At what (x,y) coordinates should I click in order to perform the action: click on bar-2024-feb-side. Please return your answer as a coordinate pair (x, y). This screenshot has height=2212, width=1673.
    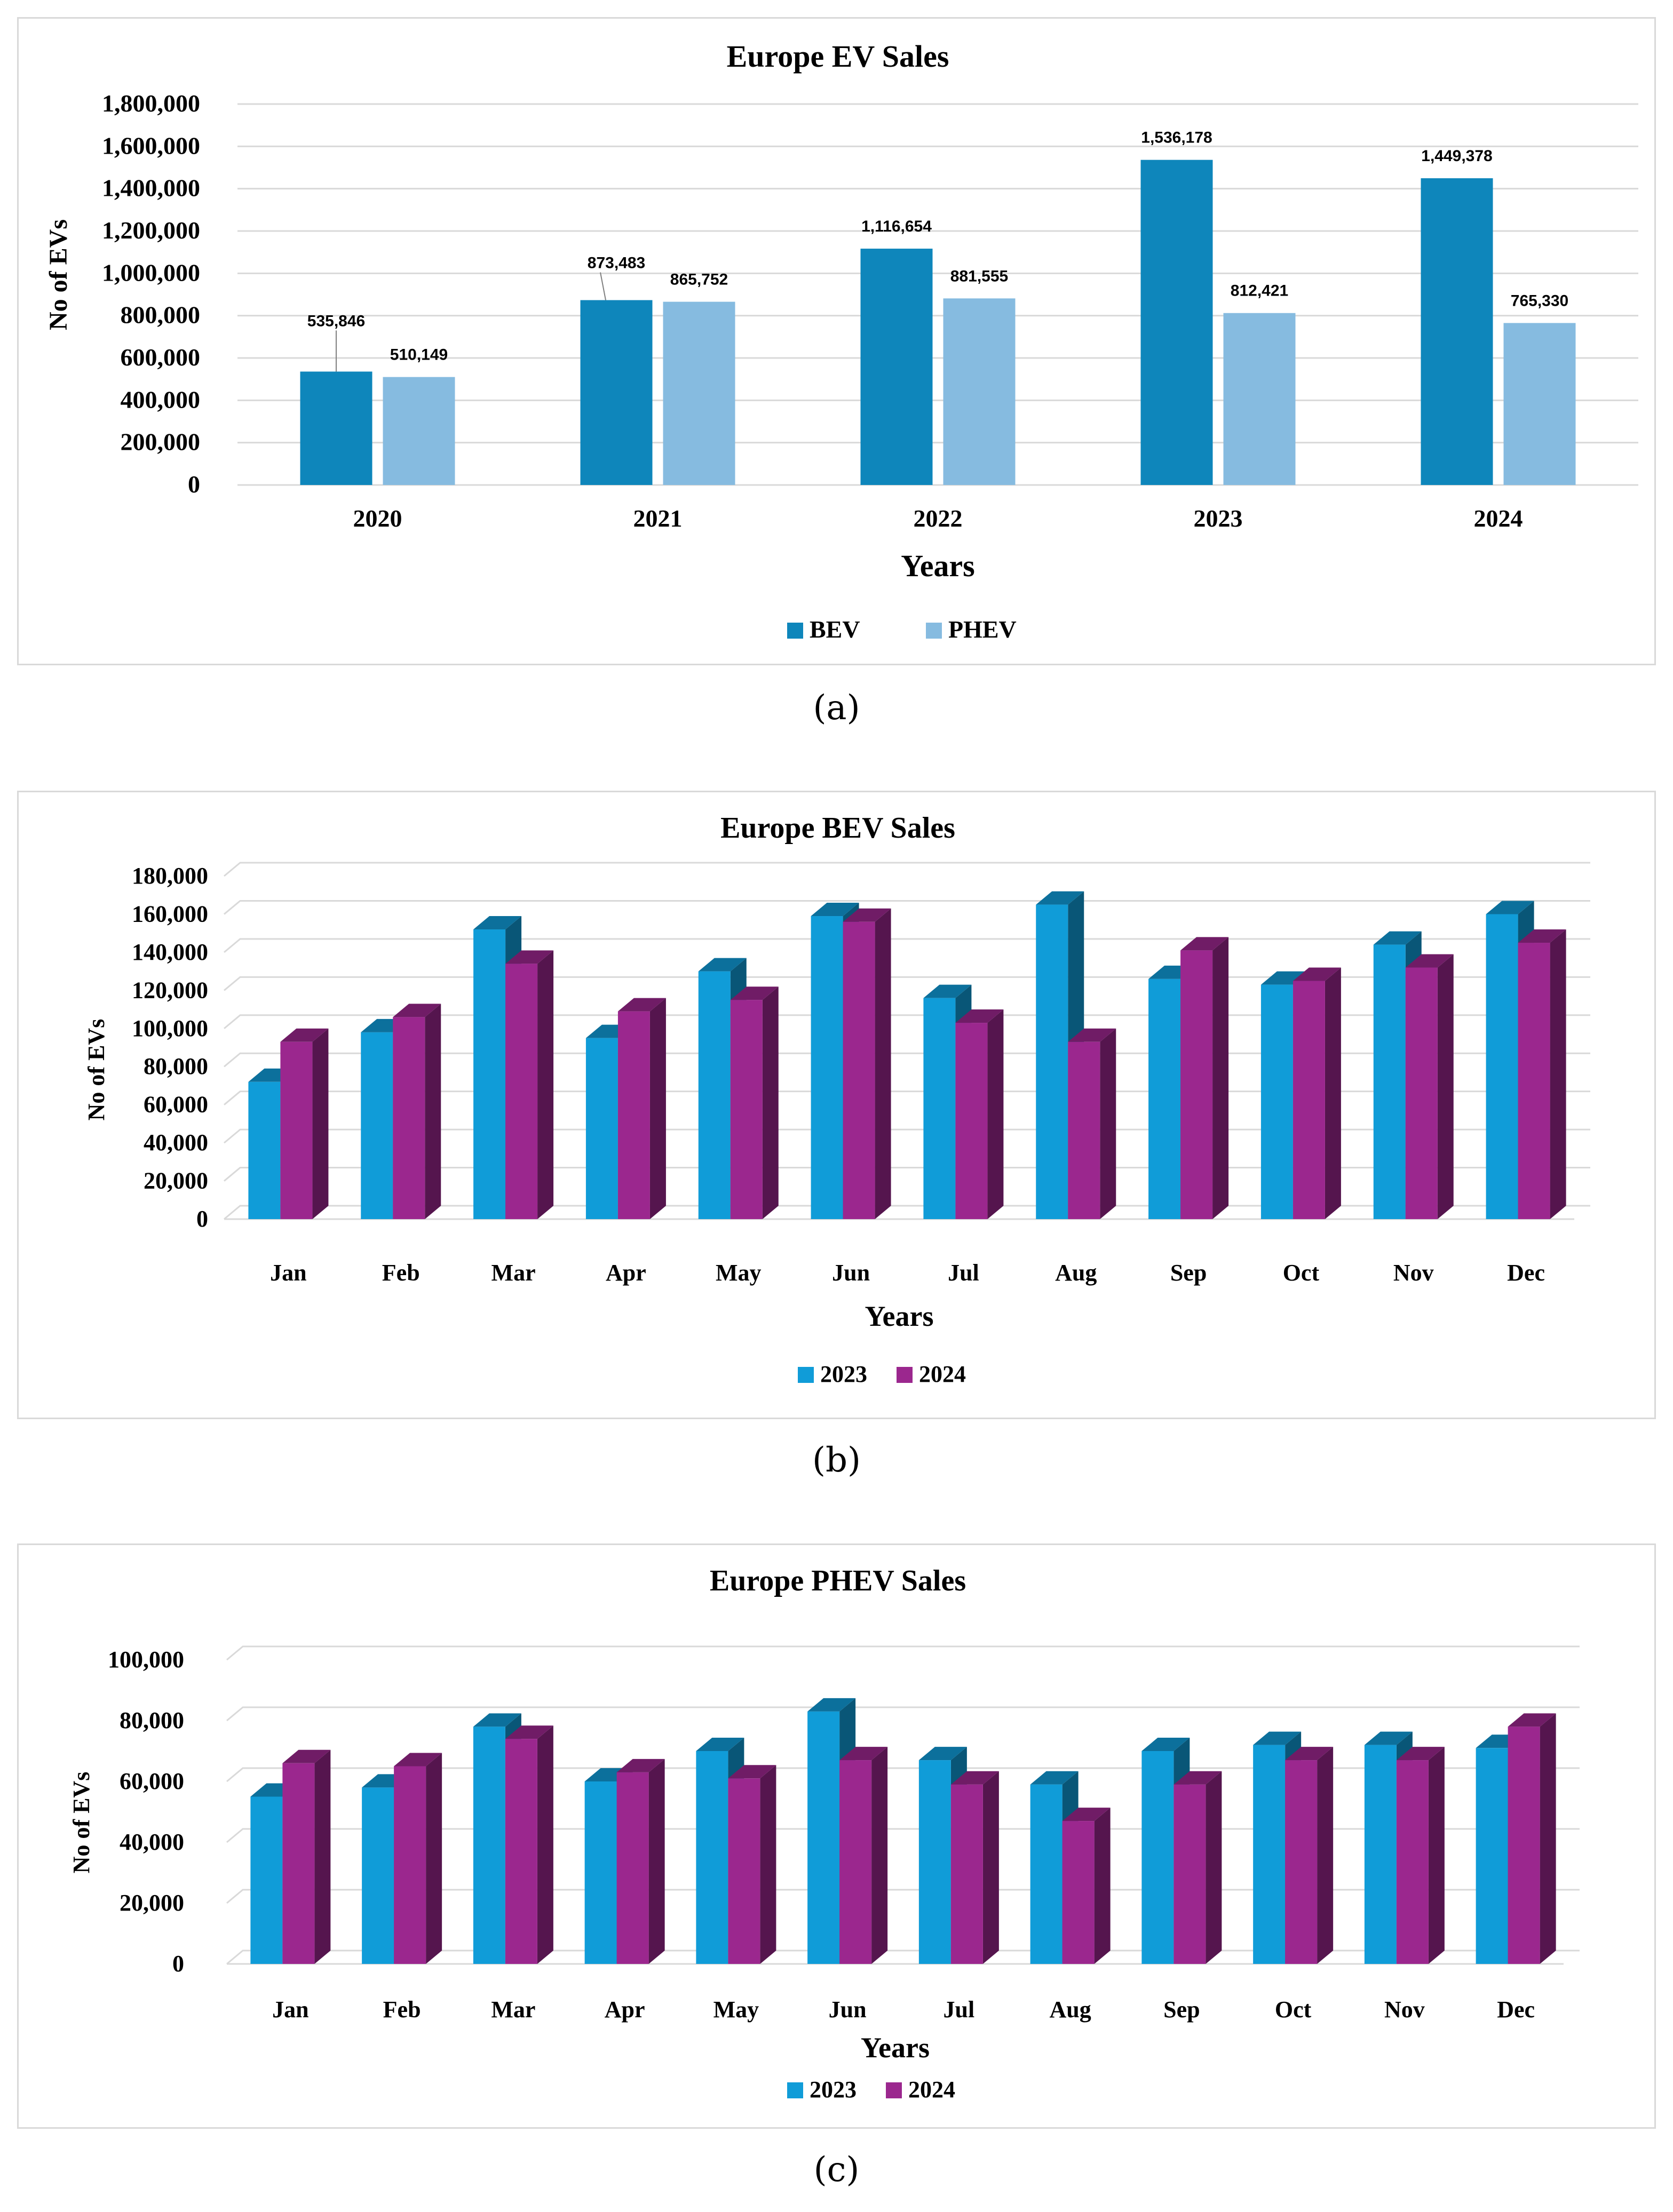
    Looking at the image, I should click on (433, 1111).